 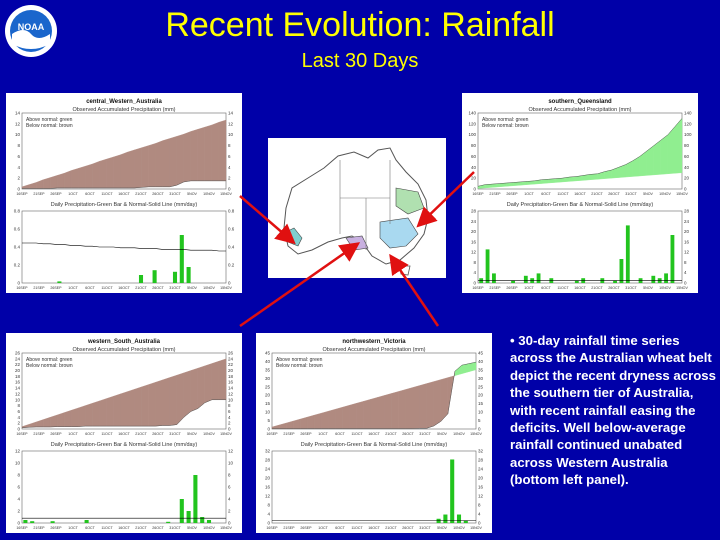 I want to click on daily-ytick-right: 0, so click(x=685, y=283).